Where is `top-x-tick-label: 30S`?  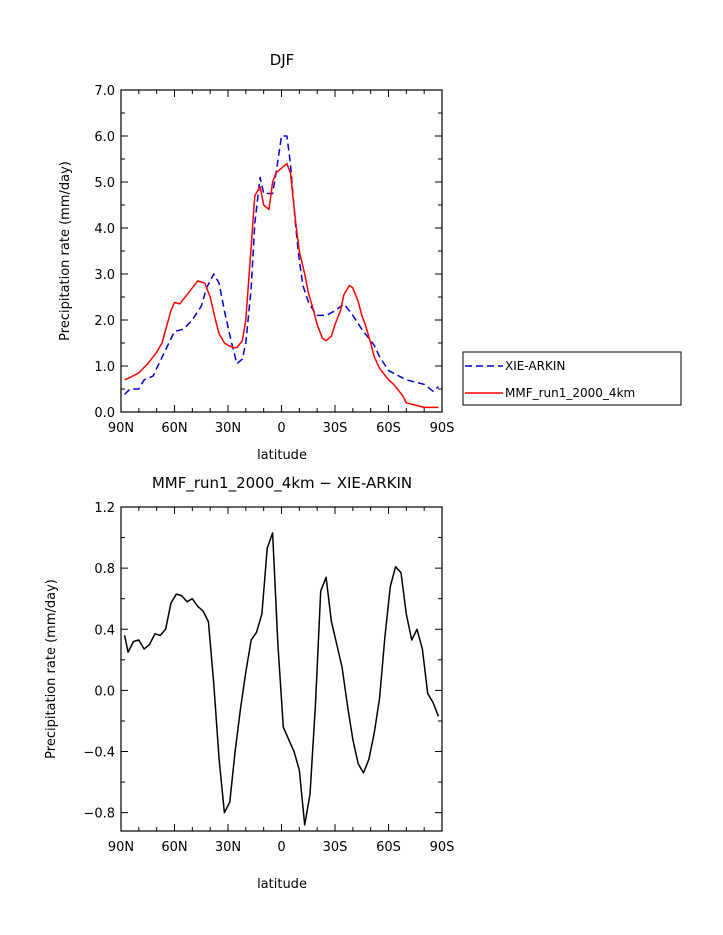 top-x-tick-label: 30S is located at coordinates (335, 428).